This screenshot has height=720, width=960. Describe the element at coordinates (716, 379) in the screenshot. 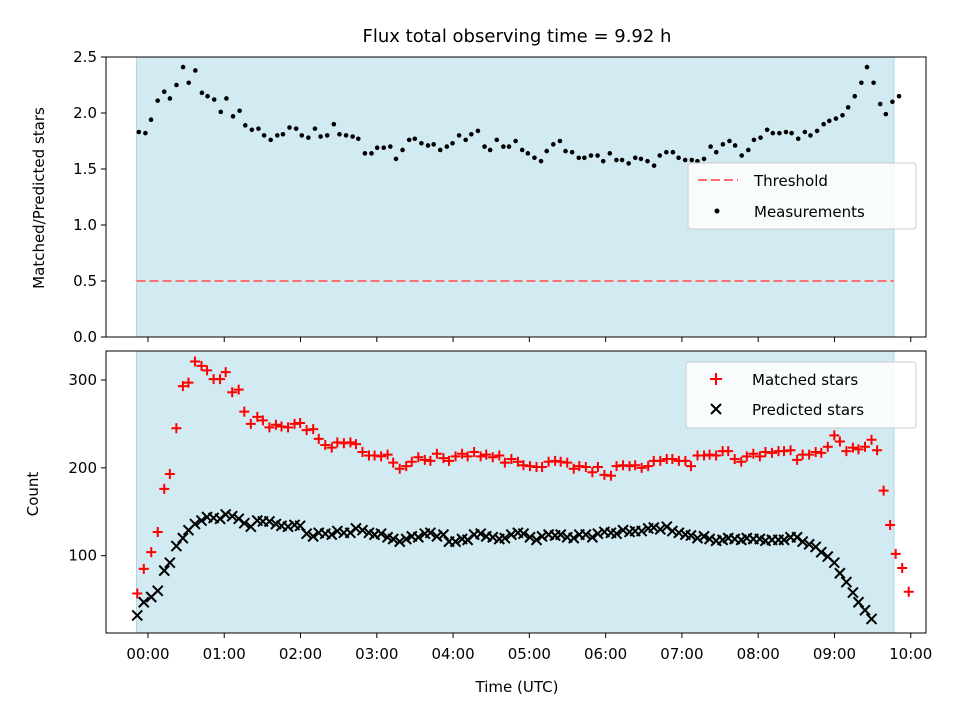

I see `matched-legend-swatch` at that location.